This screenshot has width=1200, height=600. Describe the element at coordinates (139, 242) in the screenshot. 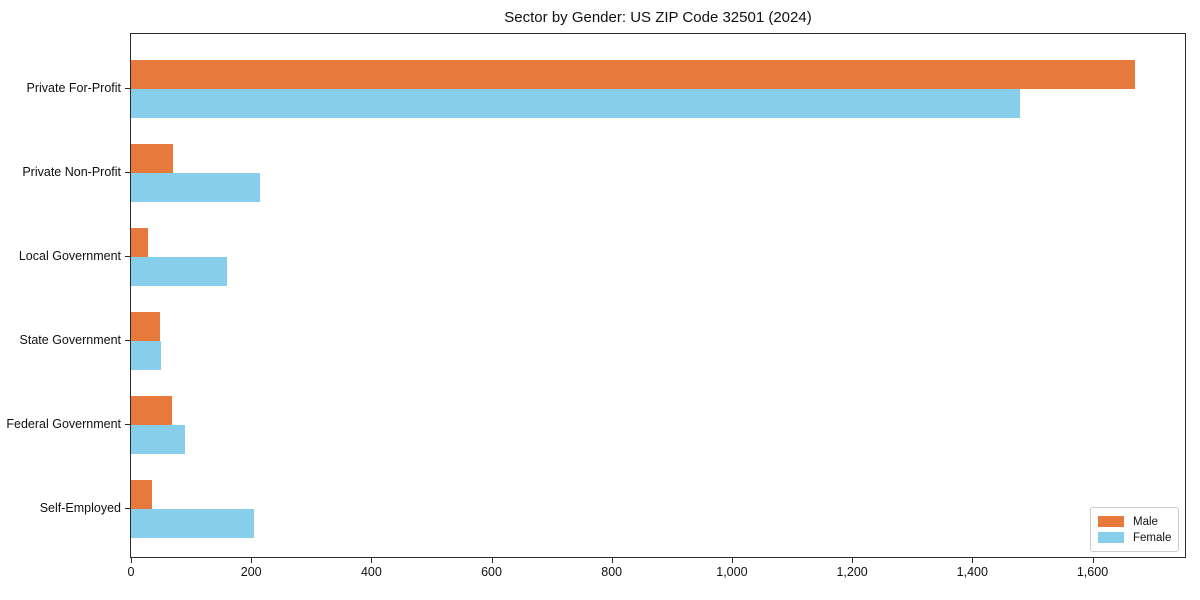

I see `bar-male-local-government` at that location.